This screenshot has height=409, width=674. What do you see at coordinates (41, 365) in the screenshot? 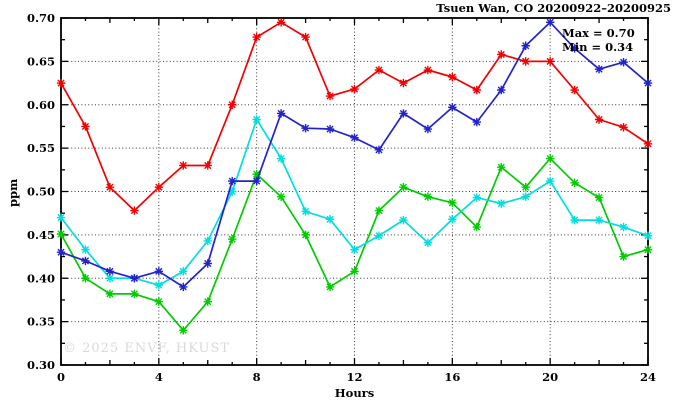
I see `svg-text: 0.30` at bounding box center [41, 365].